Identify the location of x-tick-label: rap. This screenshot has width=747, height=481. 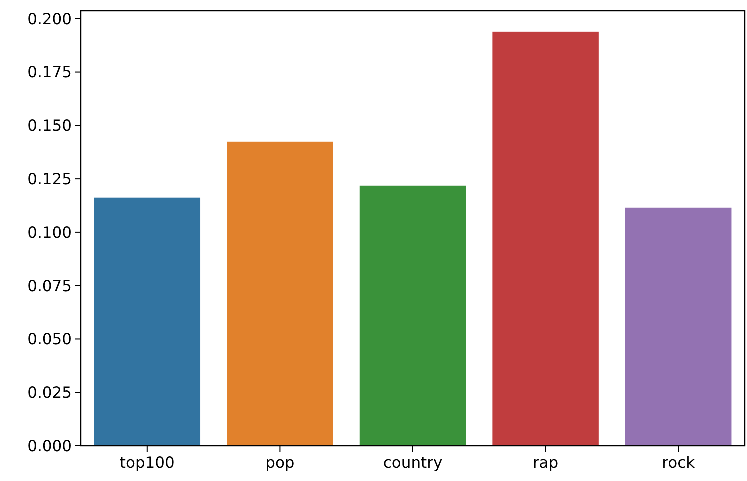
(545, 463).